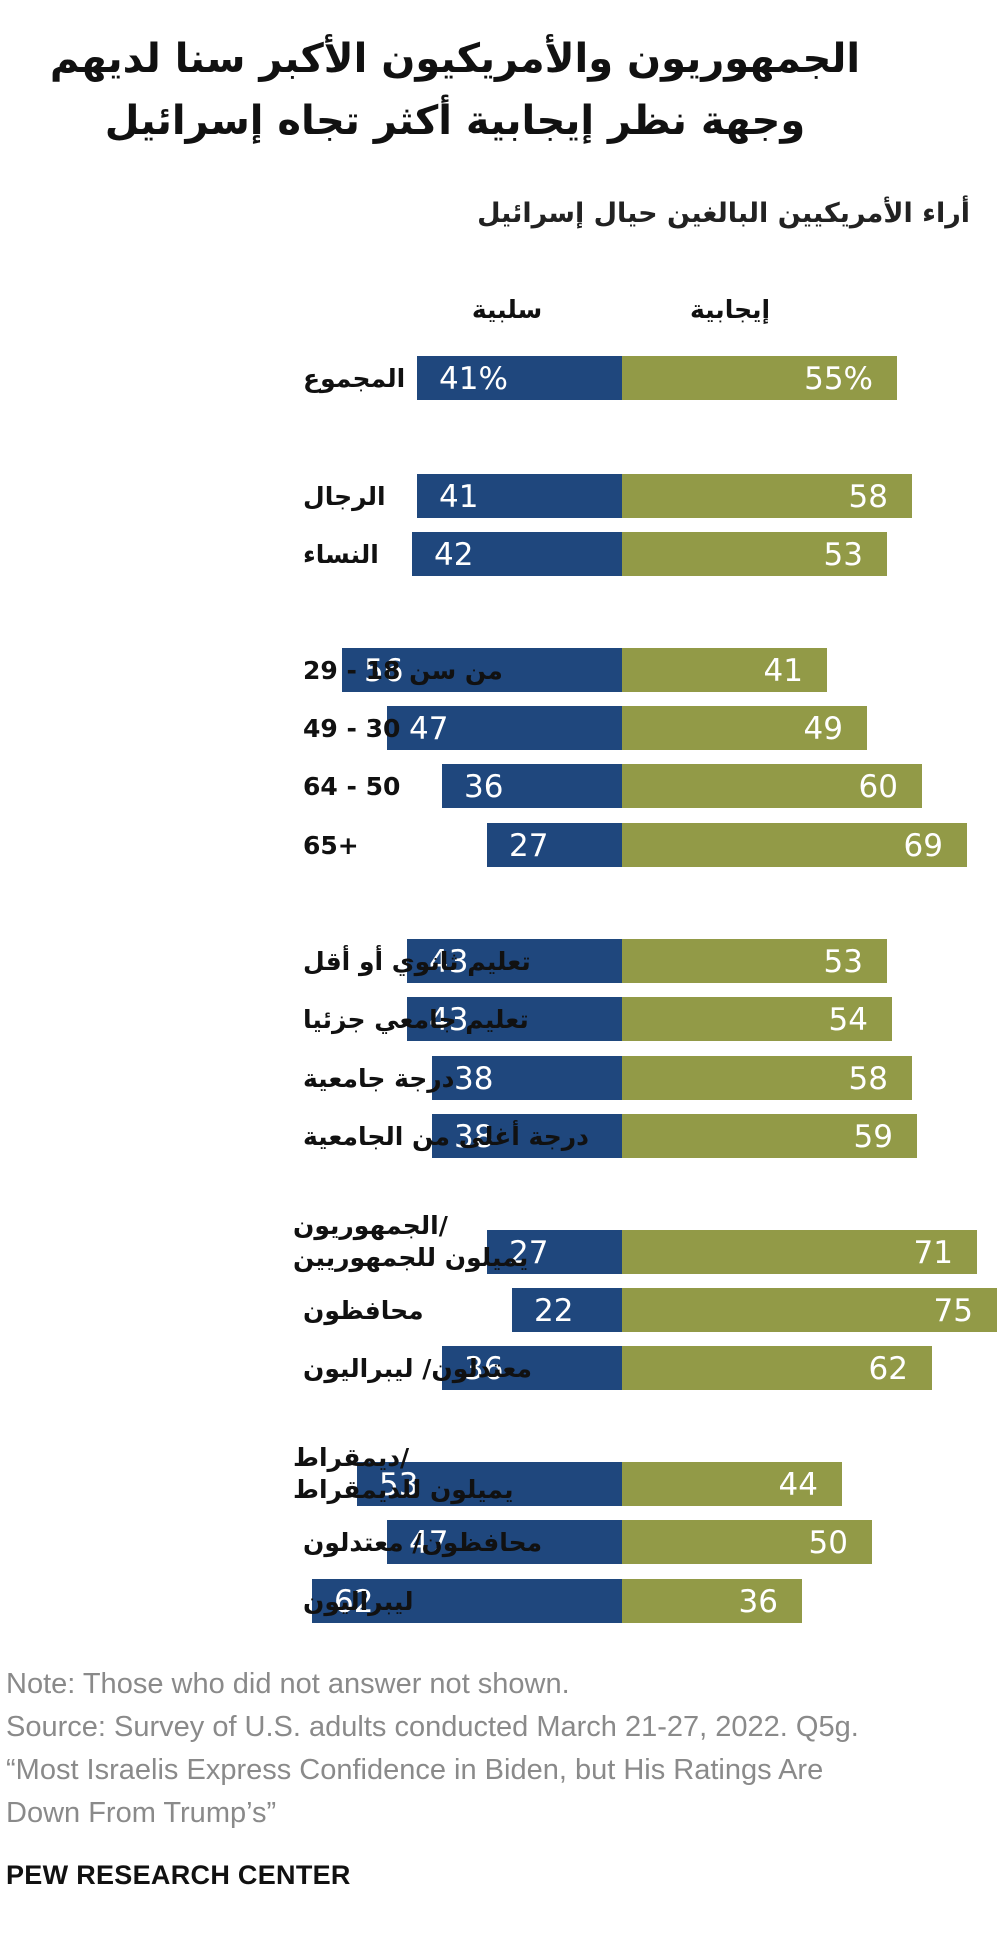 Image resolution: width=1000 pixels, height=1950 pixels. What do you see at coordinates (453, 555) in the screenshot?
I see `value-label-negative: 42` at bounding box center [453, 555].